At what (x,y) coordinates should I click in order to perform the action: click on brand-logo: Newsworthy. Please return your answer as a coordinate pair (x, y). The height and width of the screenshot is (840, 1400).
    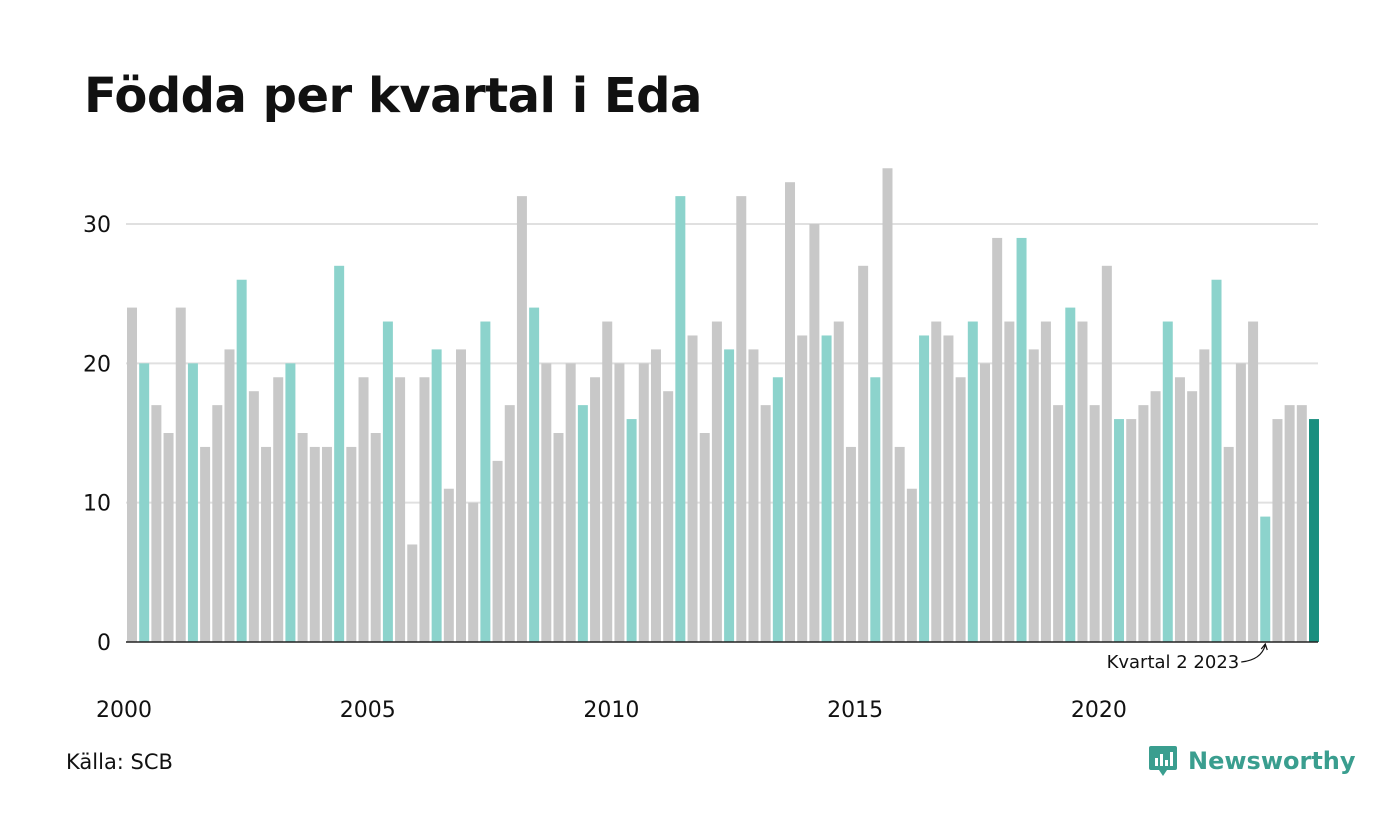
    Looking at the image, I should click on (1252, 761).